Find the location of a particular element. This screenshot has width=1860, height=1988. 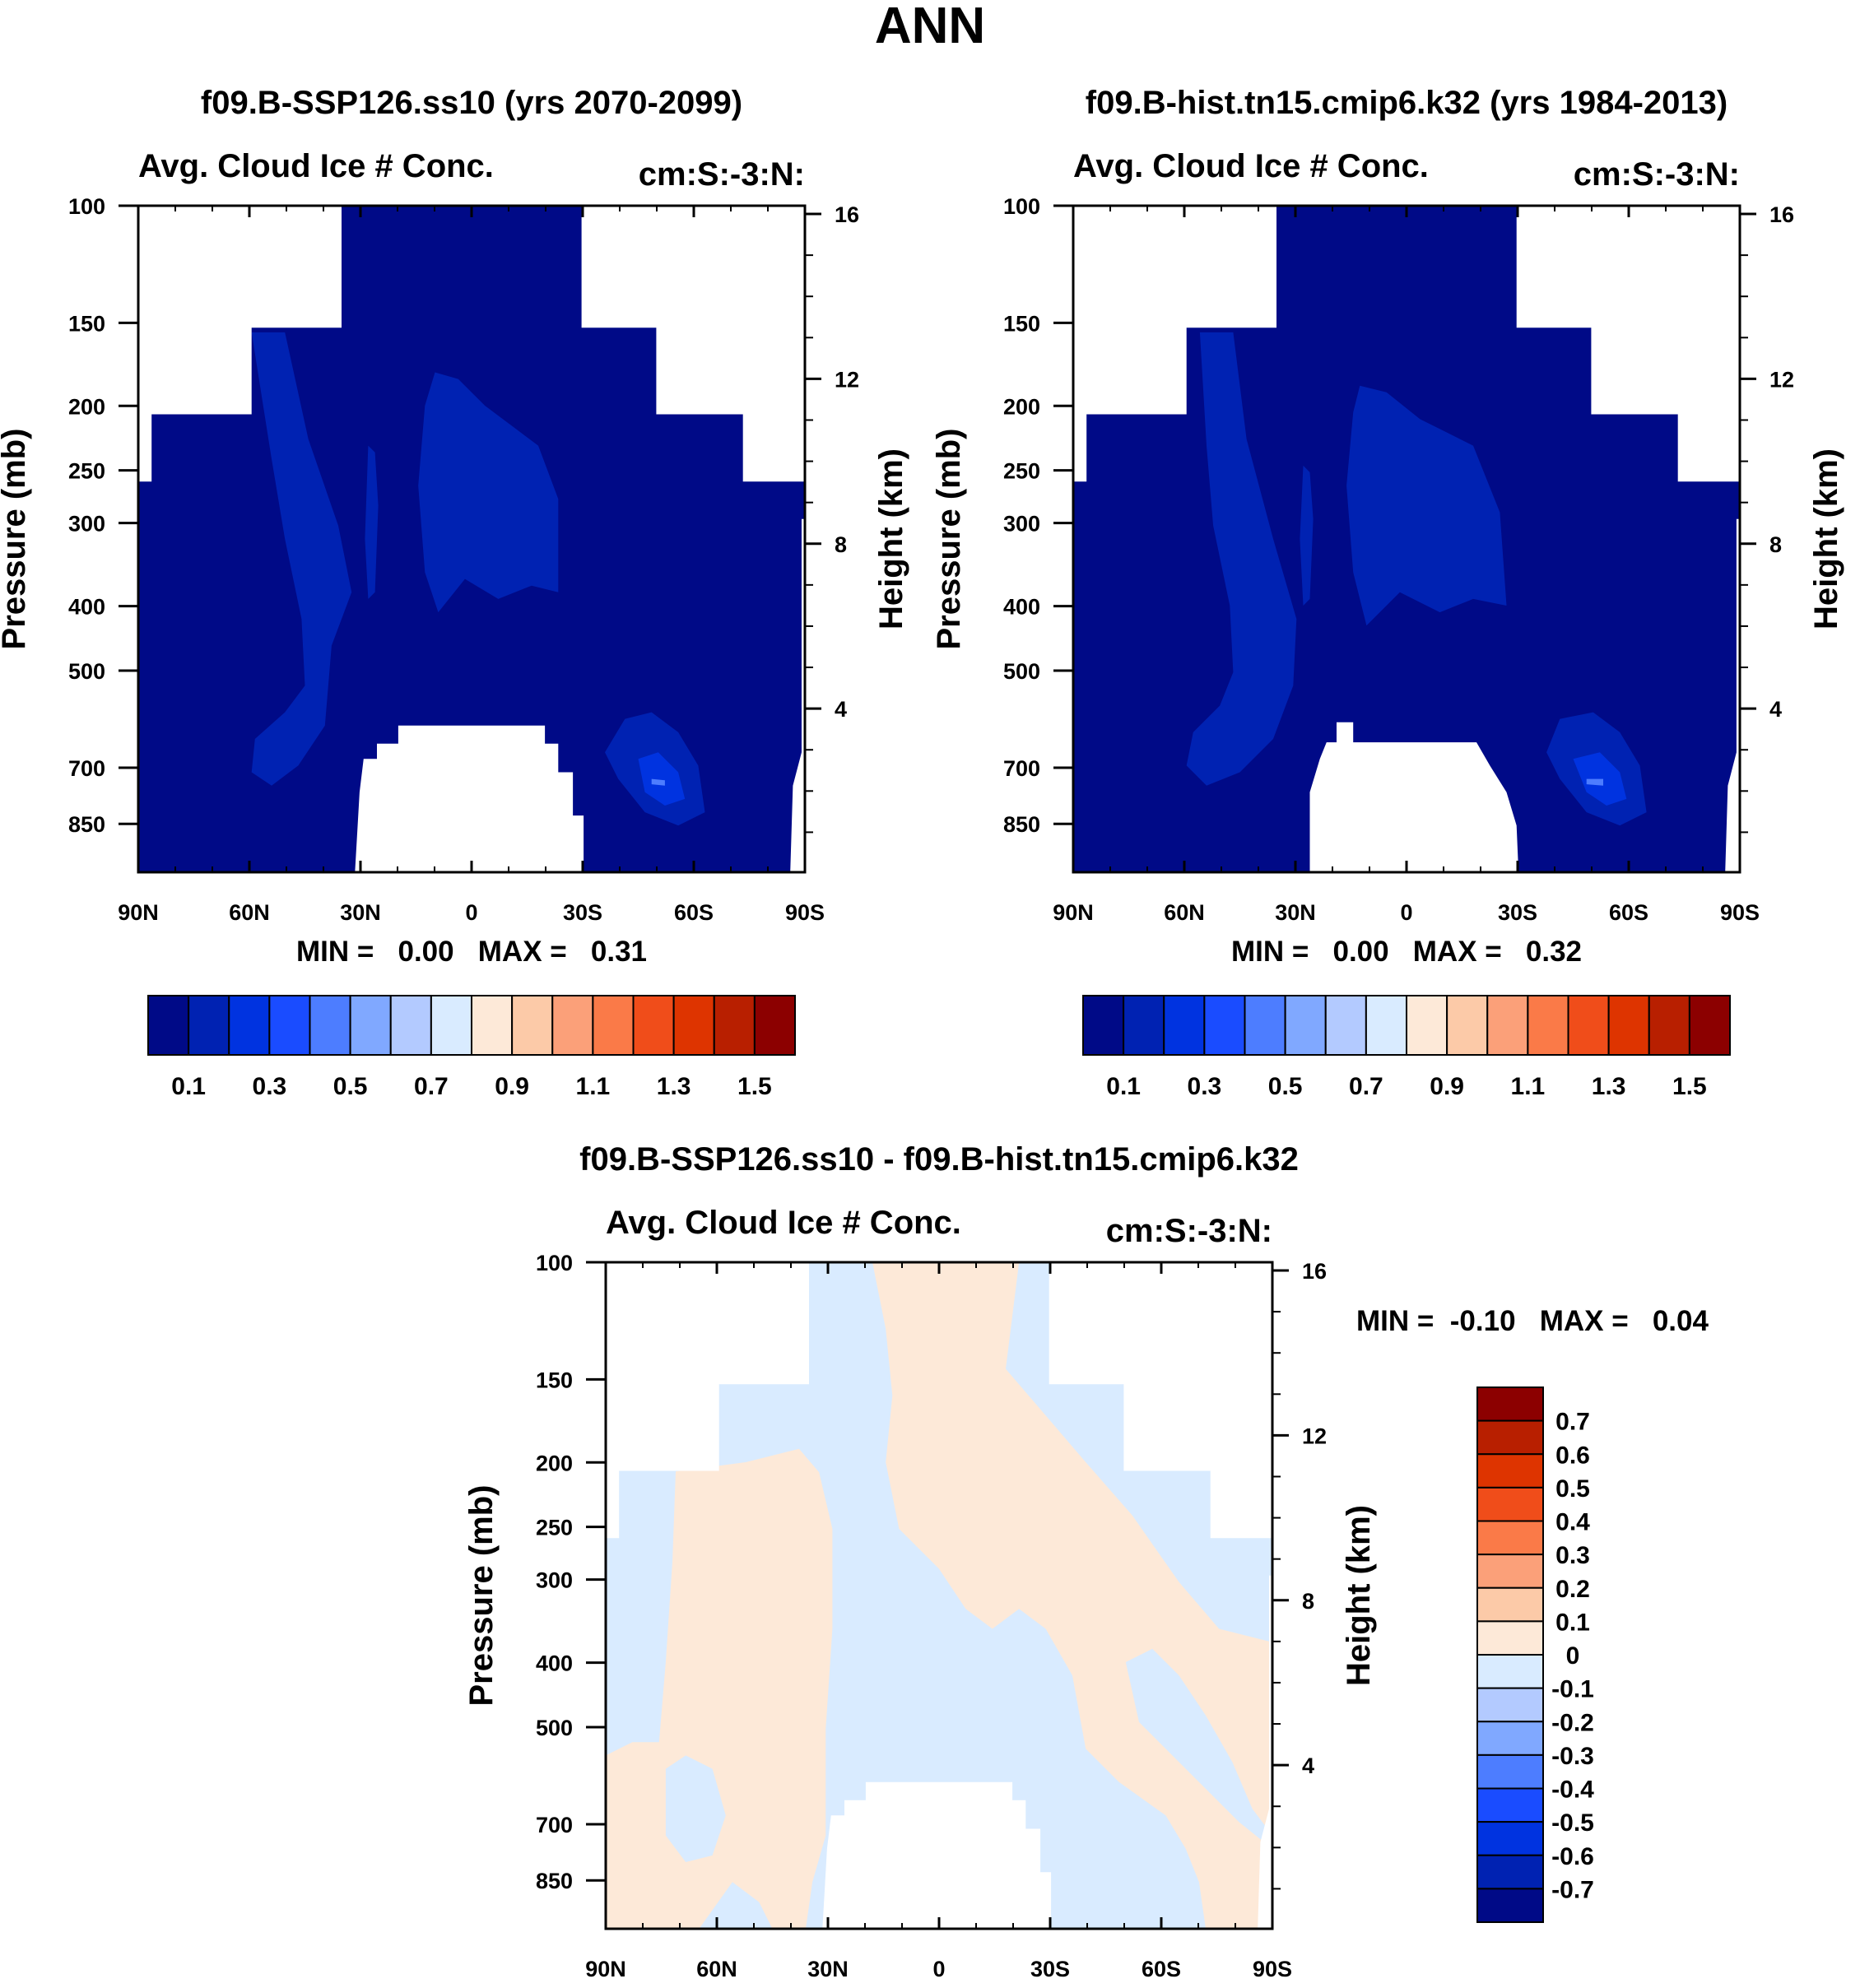

subtitle-left: Avg. Cloud Ice # Conc. is located at coordinates (1251, 166).